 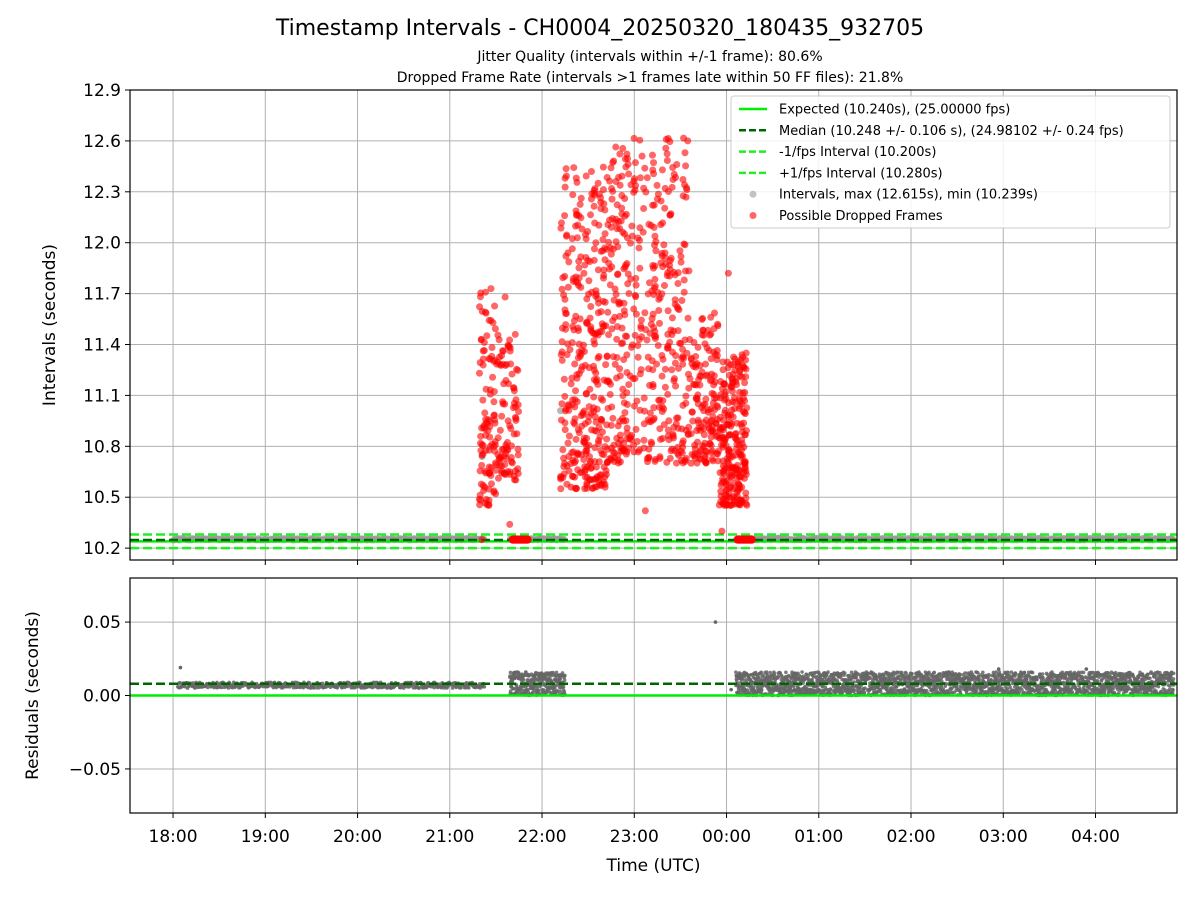 I want to click on intervals-y-tick-label: 11.1, so click(x=102, y=396).